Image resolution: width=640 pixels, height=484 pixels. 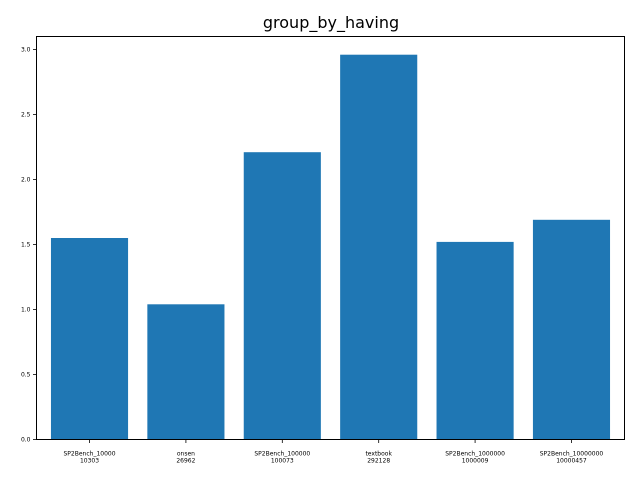 I want to click on x-tick-label: 10303, so click(x=89, y=461).